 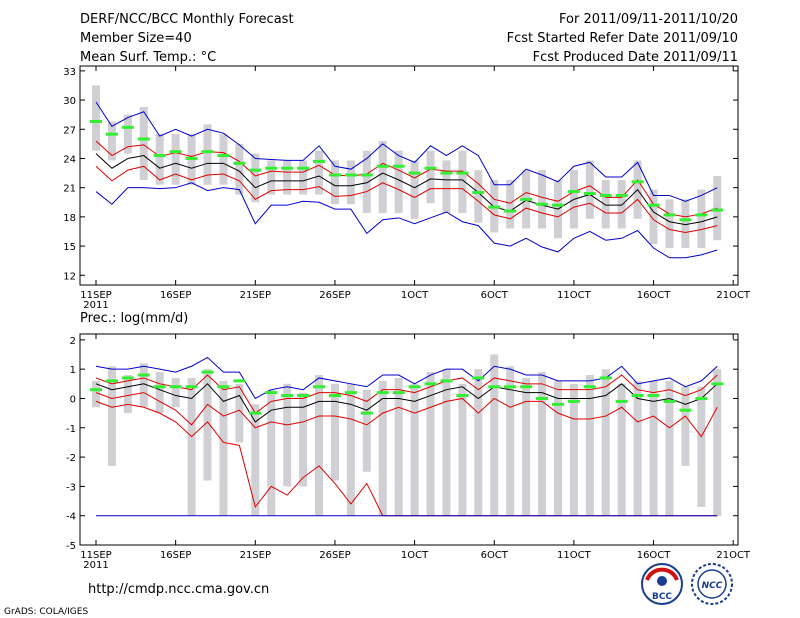 I want to click on variable-label-bottom: Prec.: log(mm/d), so click(x=134, y=318).